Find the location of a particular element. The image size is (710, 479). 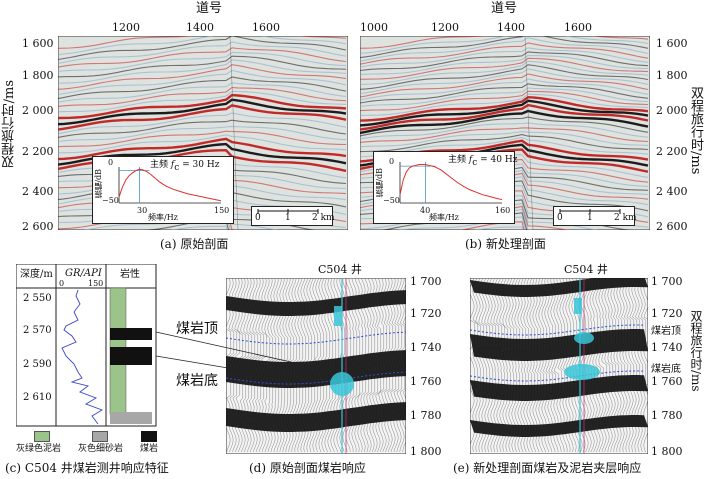

scale-bar-a: 0 1 2 km is located at coordinates (293, 216).